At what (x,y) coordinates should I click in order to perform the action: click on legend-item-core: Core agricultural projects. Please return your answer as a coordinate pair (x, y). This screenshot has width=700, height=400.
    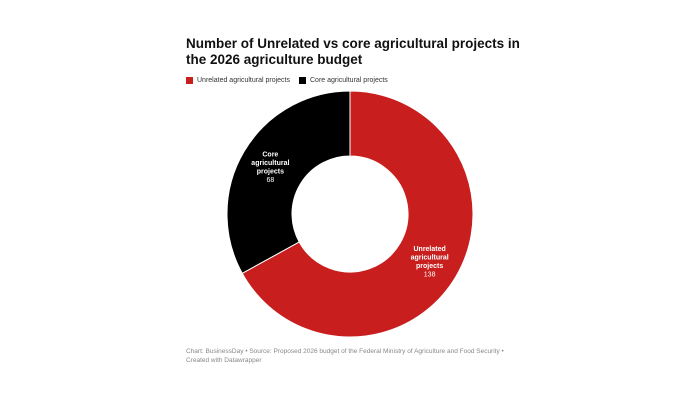
    Looking at the image, I should click on (343, 80).